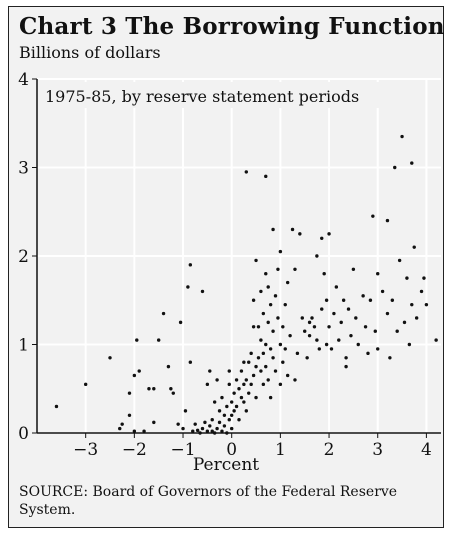  Describe the element at coordinates (23, 169) in the screenshot. I see `y-tick-label: 3` at that location.